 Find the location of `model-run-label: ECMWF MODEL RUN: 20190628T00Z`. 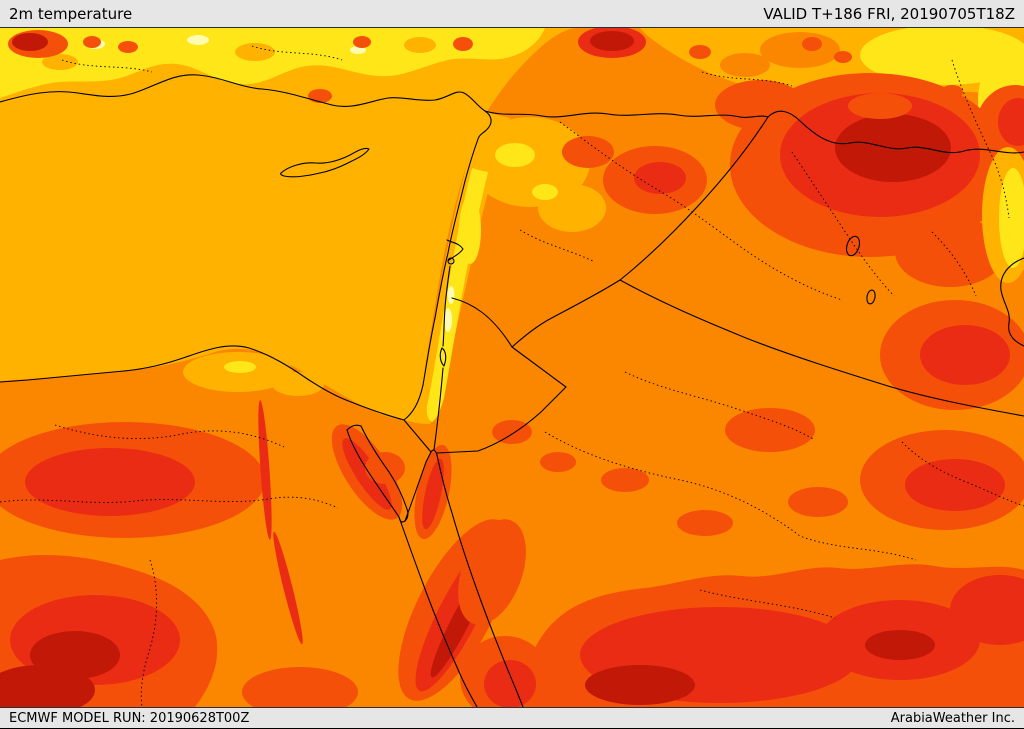

model-run-label: ECMWF MODEL RUN: 20190628T00Z is located at coordinates (129, 718).